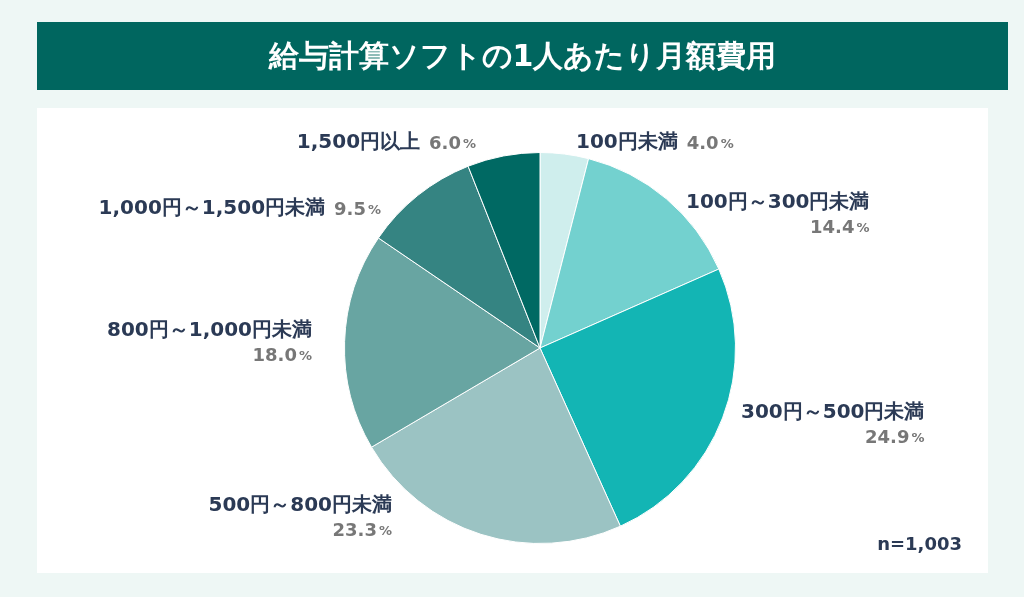 The image size is (1024, 597). I want to click on data-label: 14.4%, so click(840, 226).